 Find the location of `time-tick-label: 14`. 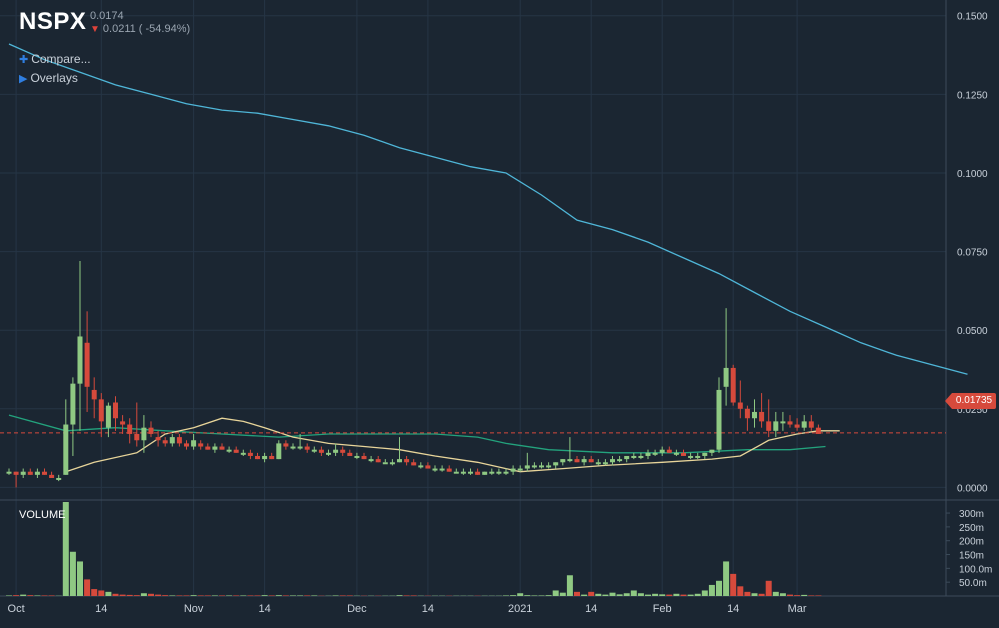

time-tick-label: 14 is located at coordinates (733, 609).